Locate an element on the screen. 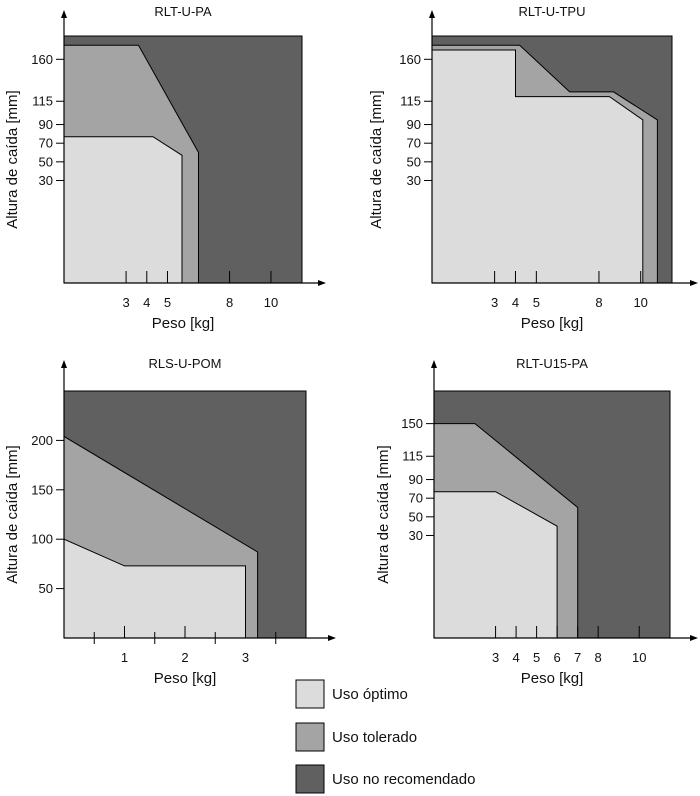  legend-label-optimo: Uso óptimo is located at coordinates (370, 694).